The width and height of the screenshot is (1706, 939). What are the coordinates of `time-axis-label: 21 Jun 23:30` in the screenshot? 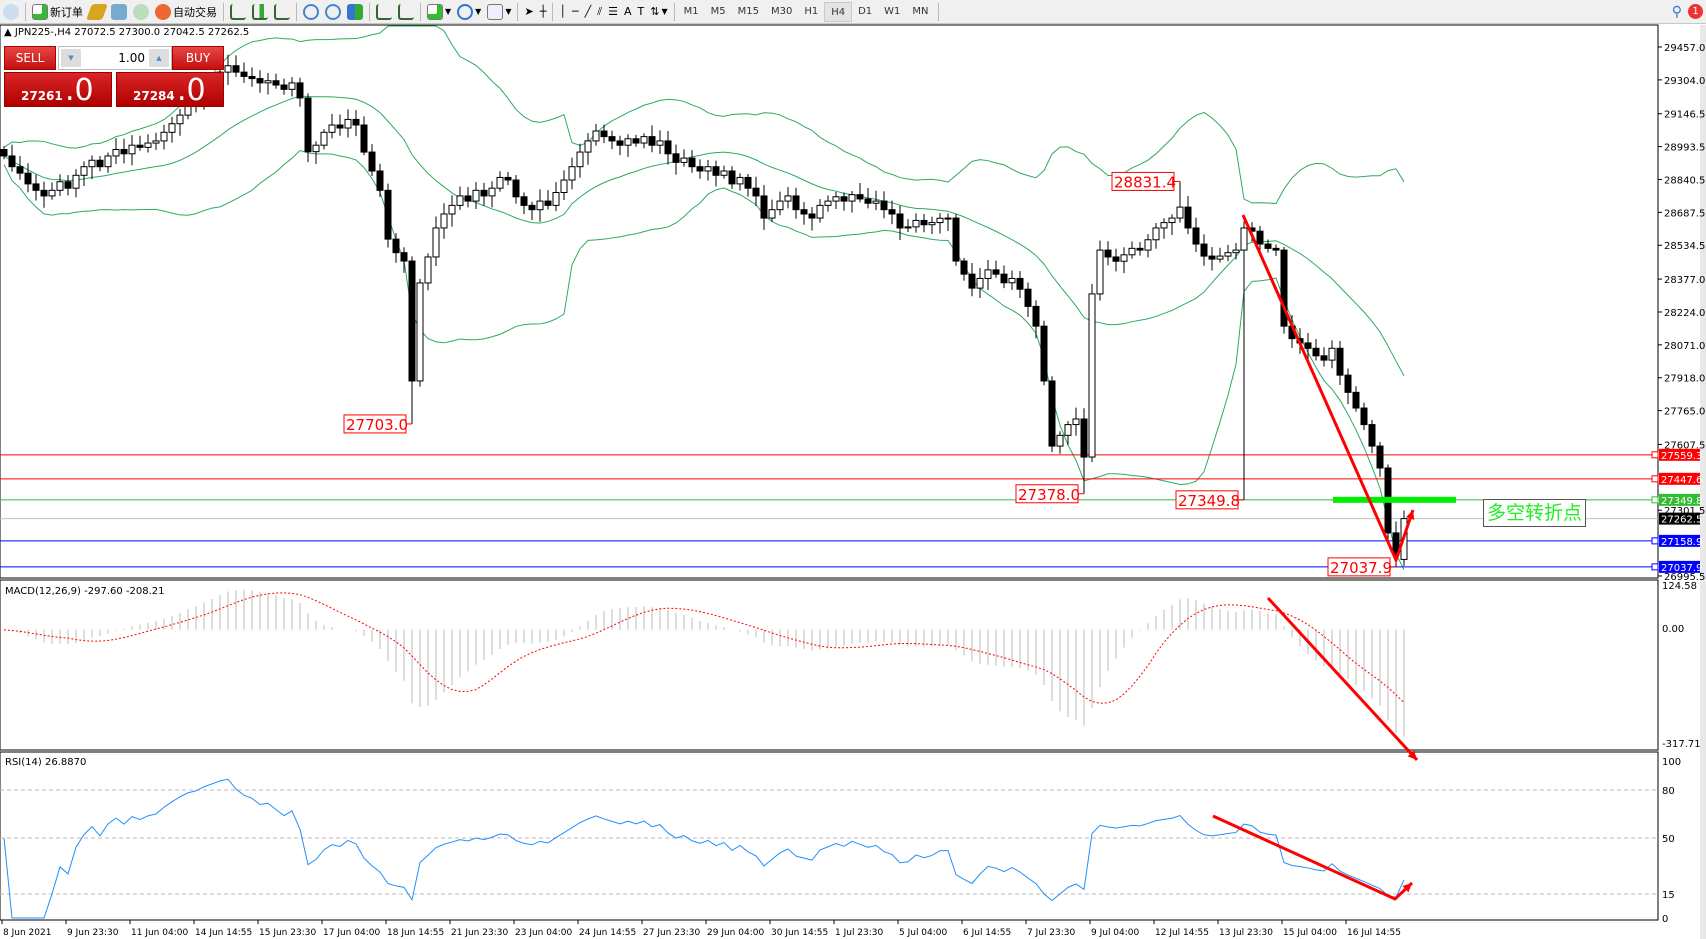 It's located at (479, 933).